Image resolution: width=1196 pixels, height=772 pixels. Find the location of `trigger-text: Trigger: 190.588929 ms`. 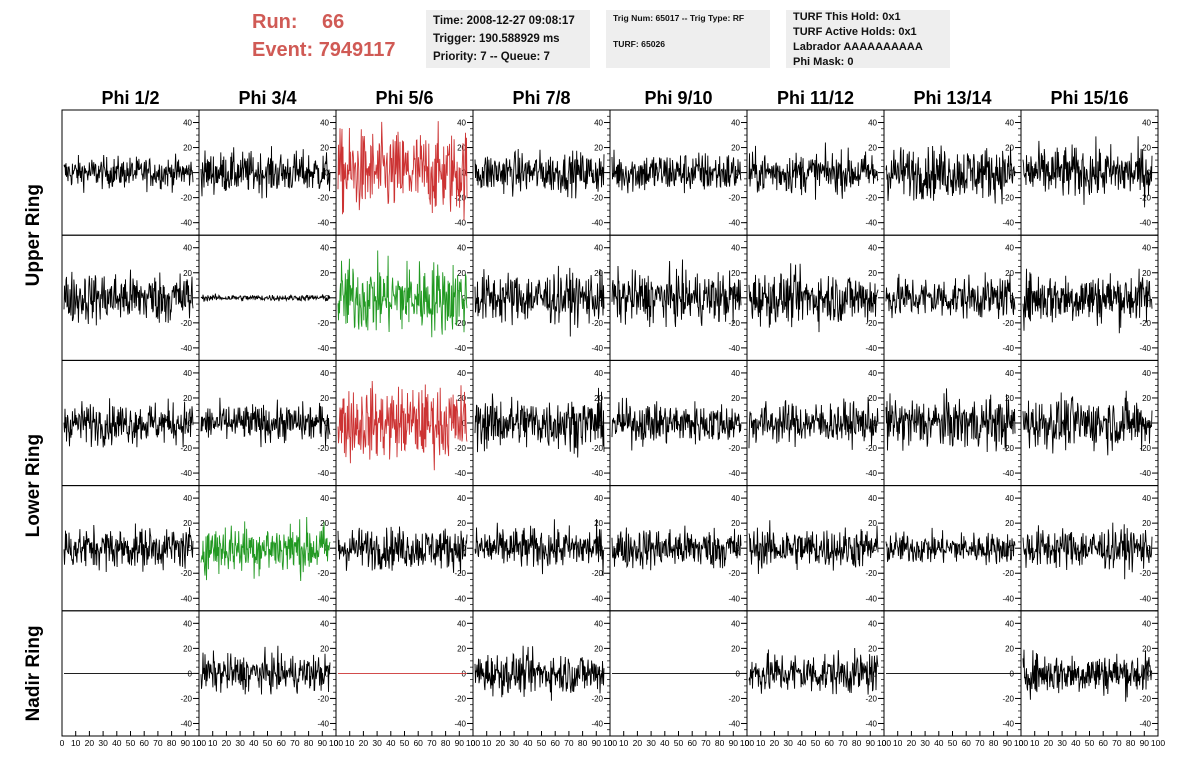

trigger-text: Trigger: 190.588929 ms is located at coordinates (496, 39).